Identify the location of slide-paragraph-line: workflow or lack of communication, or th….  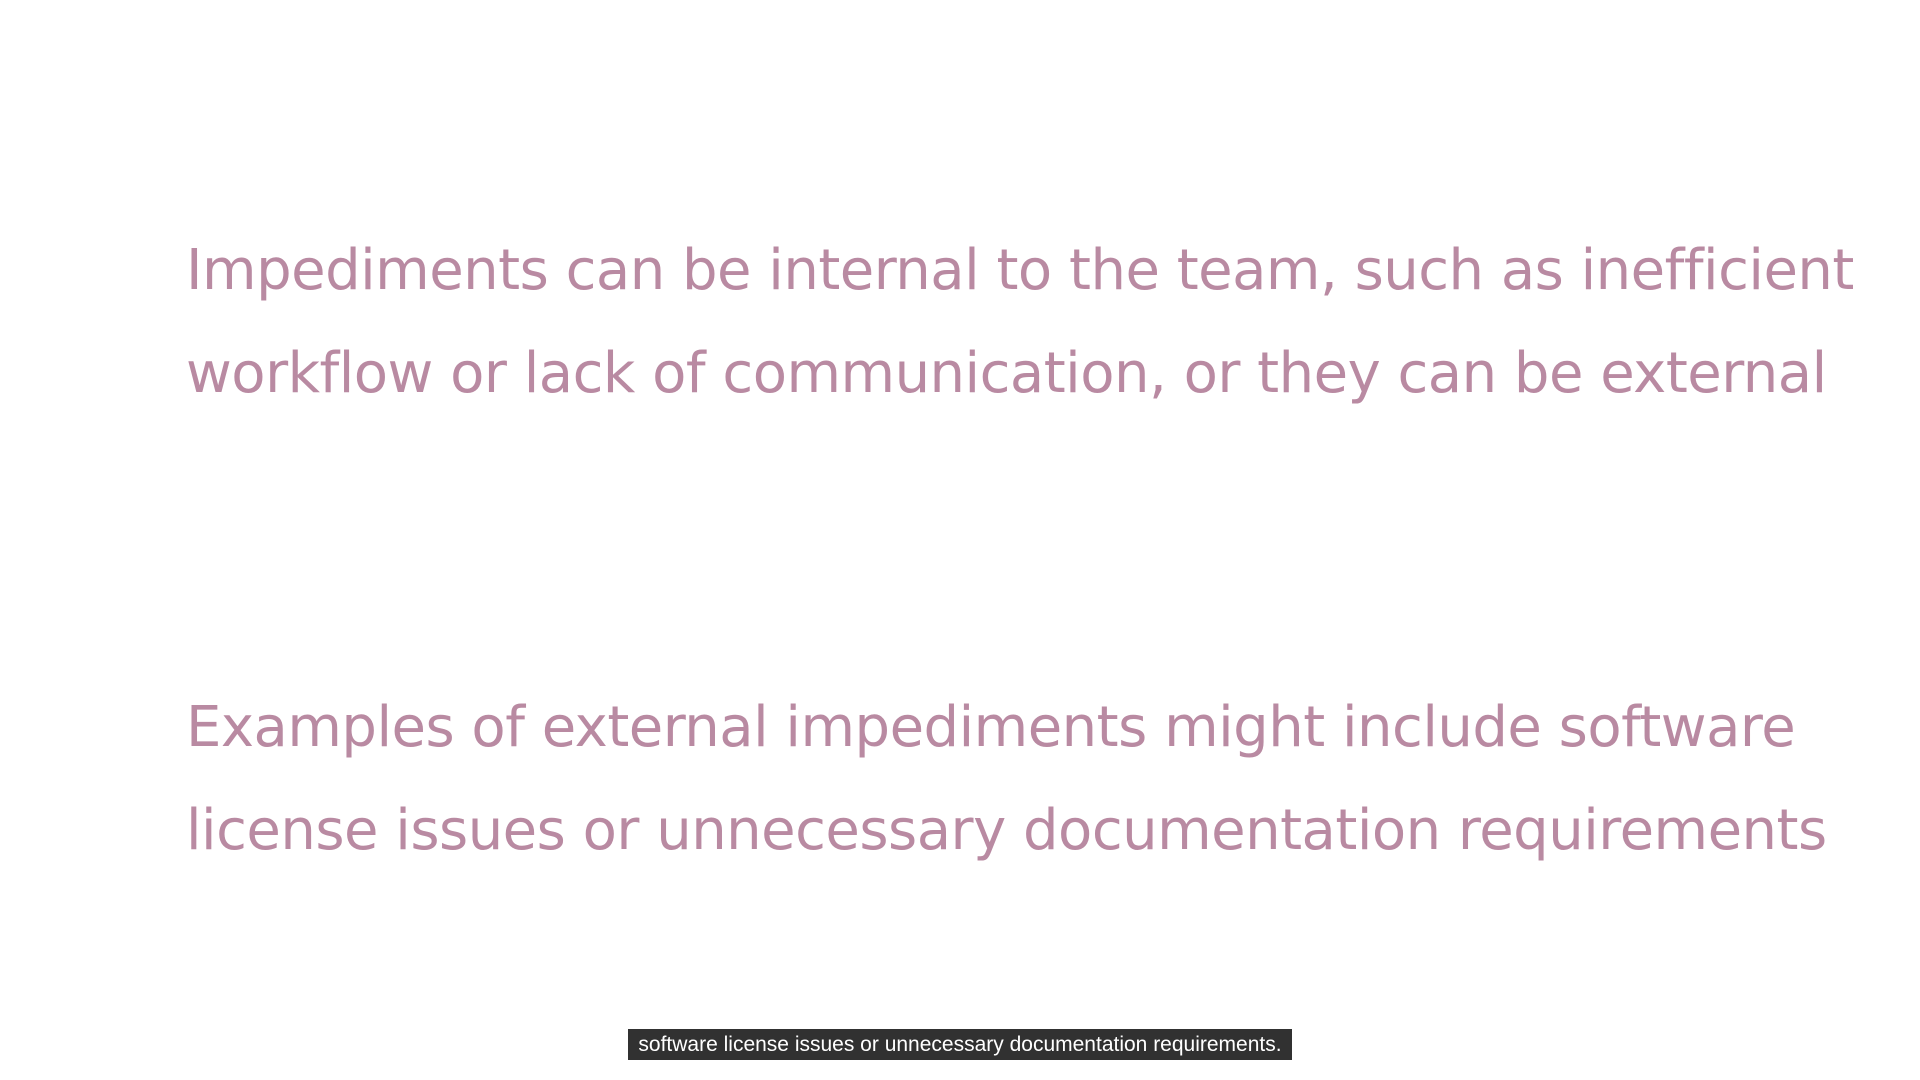
(1006, 373).